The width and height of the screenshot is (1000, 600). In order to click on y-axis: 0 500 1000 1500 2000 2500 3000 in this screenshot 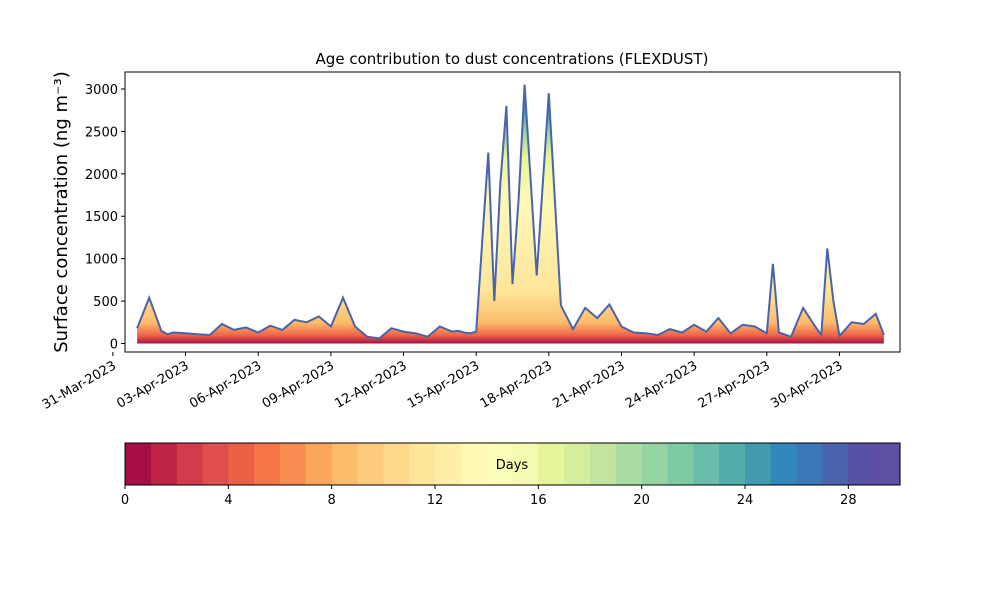, I will do `click(105, 218)`.